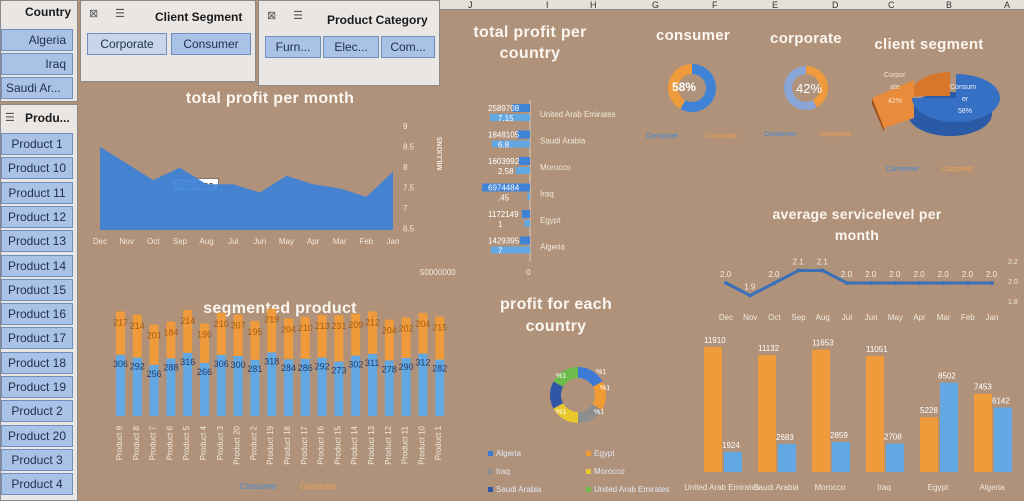  I want to click on line-series, so click(858, 283).